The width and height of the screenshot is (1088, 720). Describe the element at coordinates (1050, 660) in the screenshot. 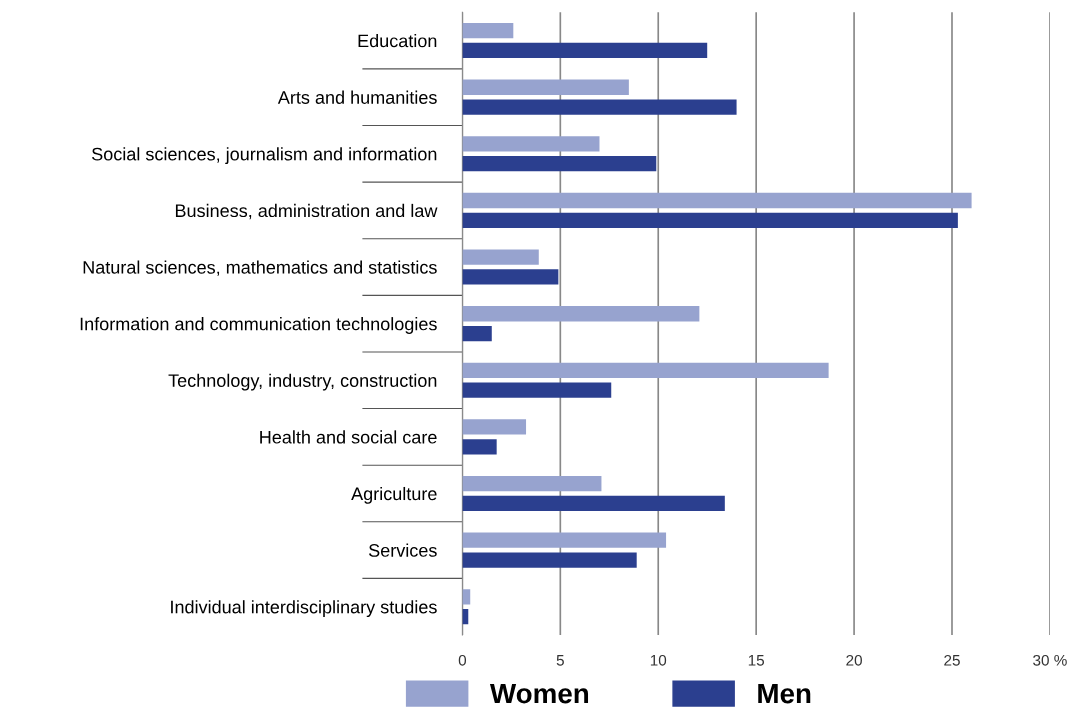

I see `x-tick-label: 30 %` at that location.